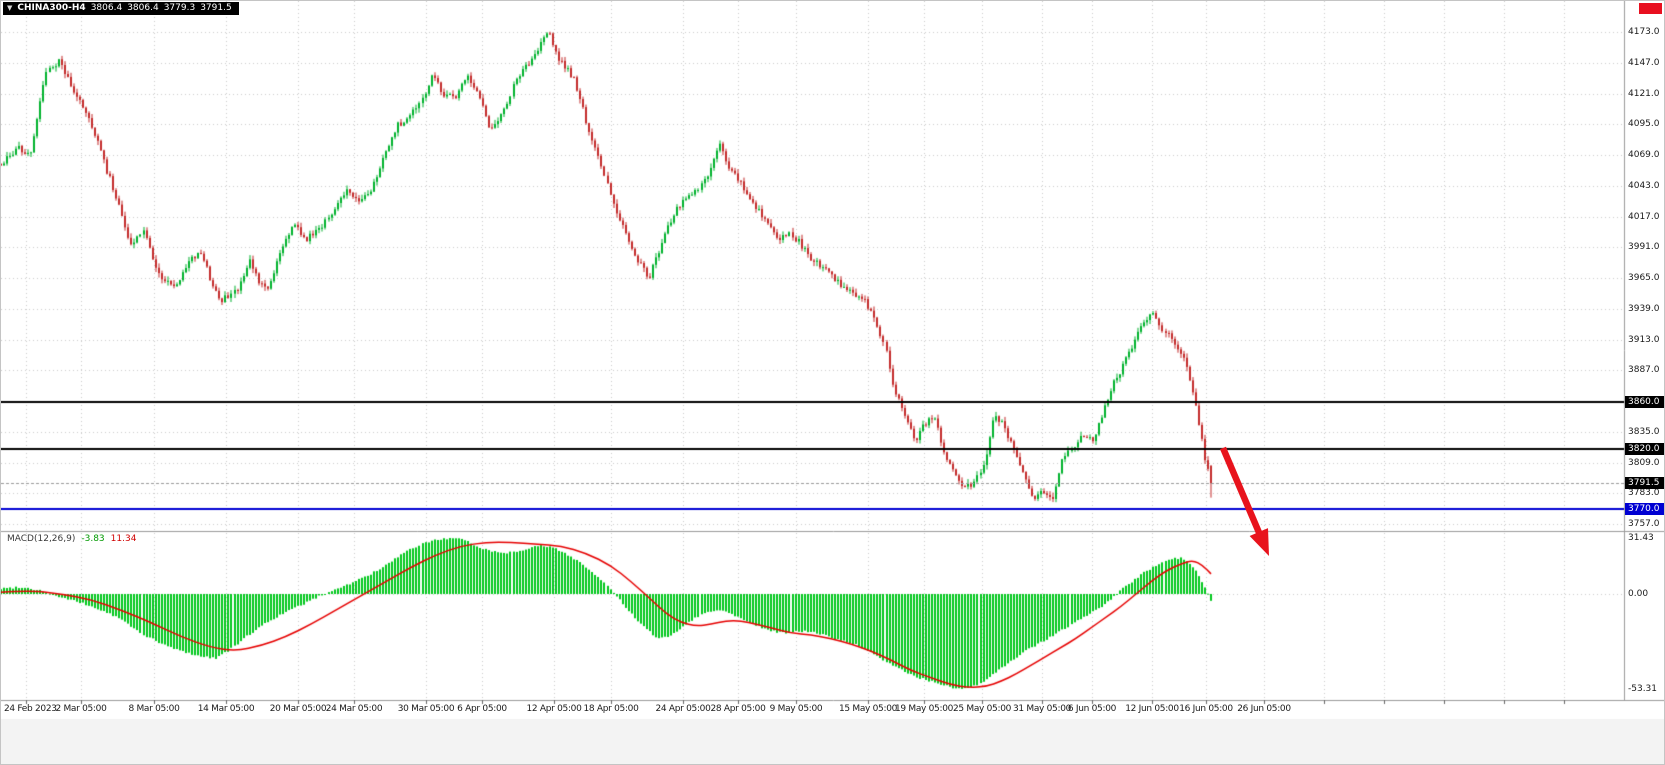  Describe the element at coordinates (51, 8) in the screenshot. I see `symbol-timeframe-label: CHINA300-H4` at that location.